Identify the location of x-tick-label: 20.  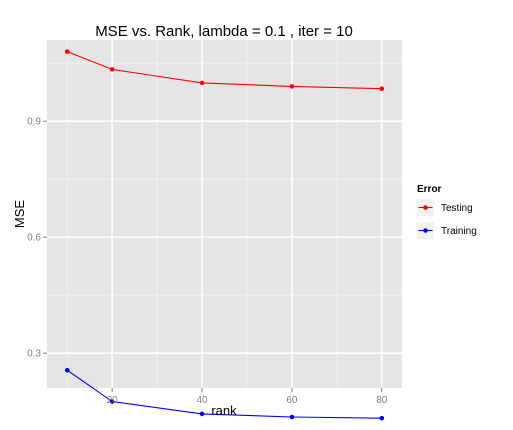
(113, 400).